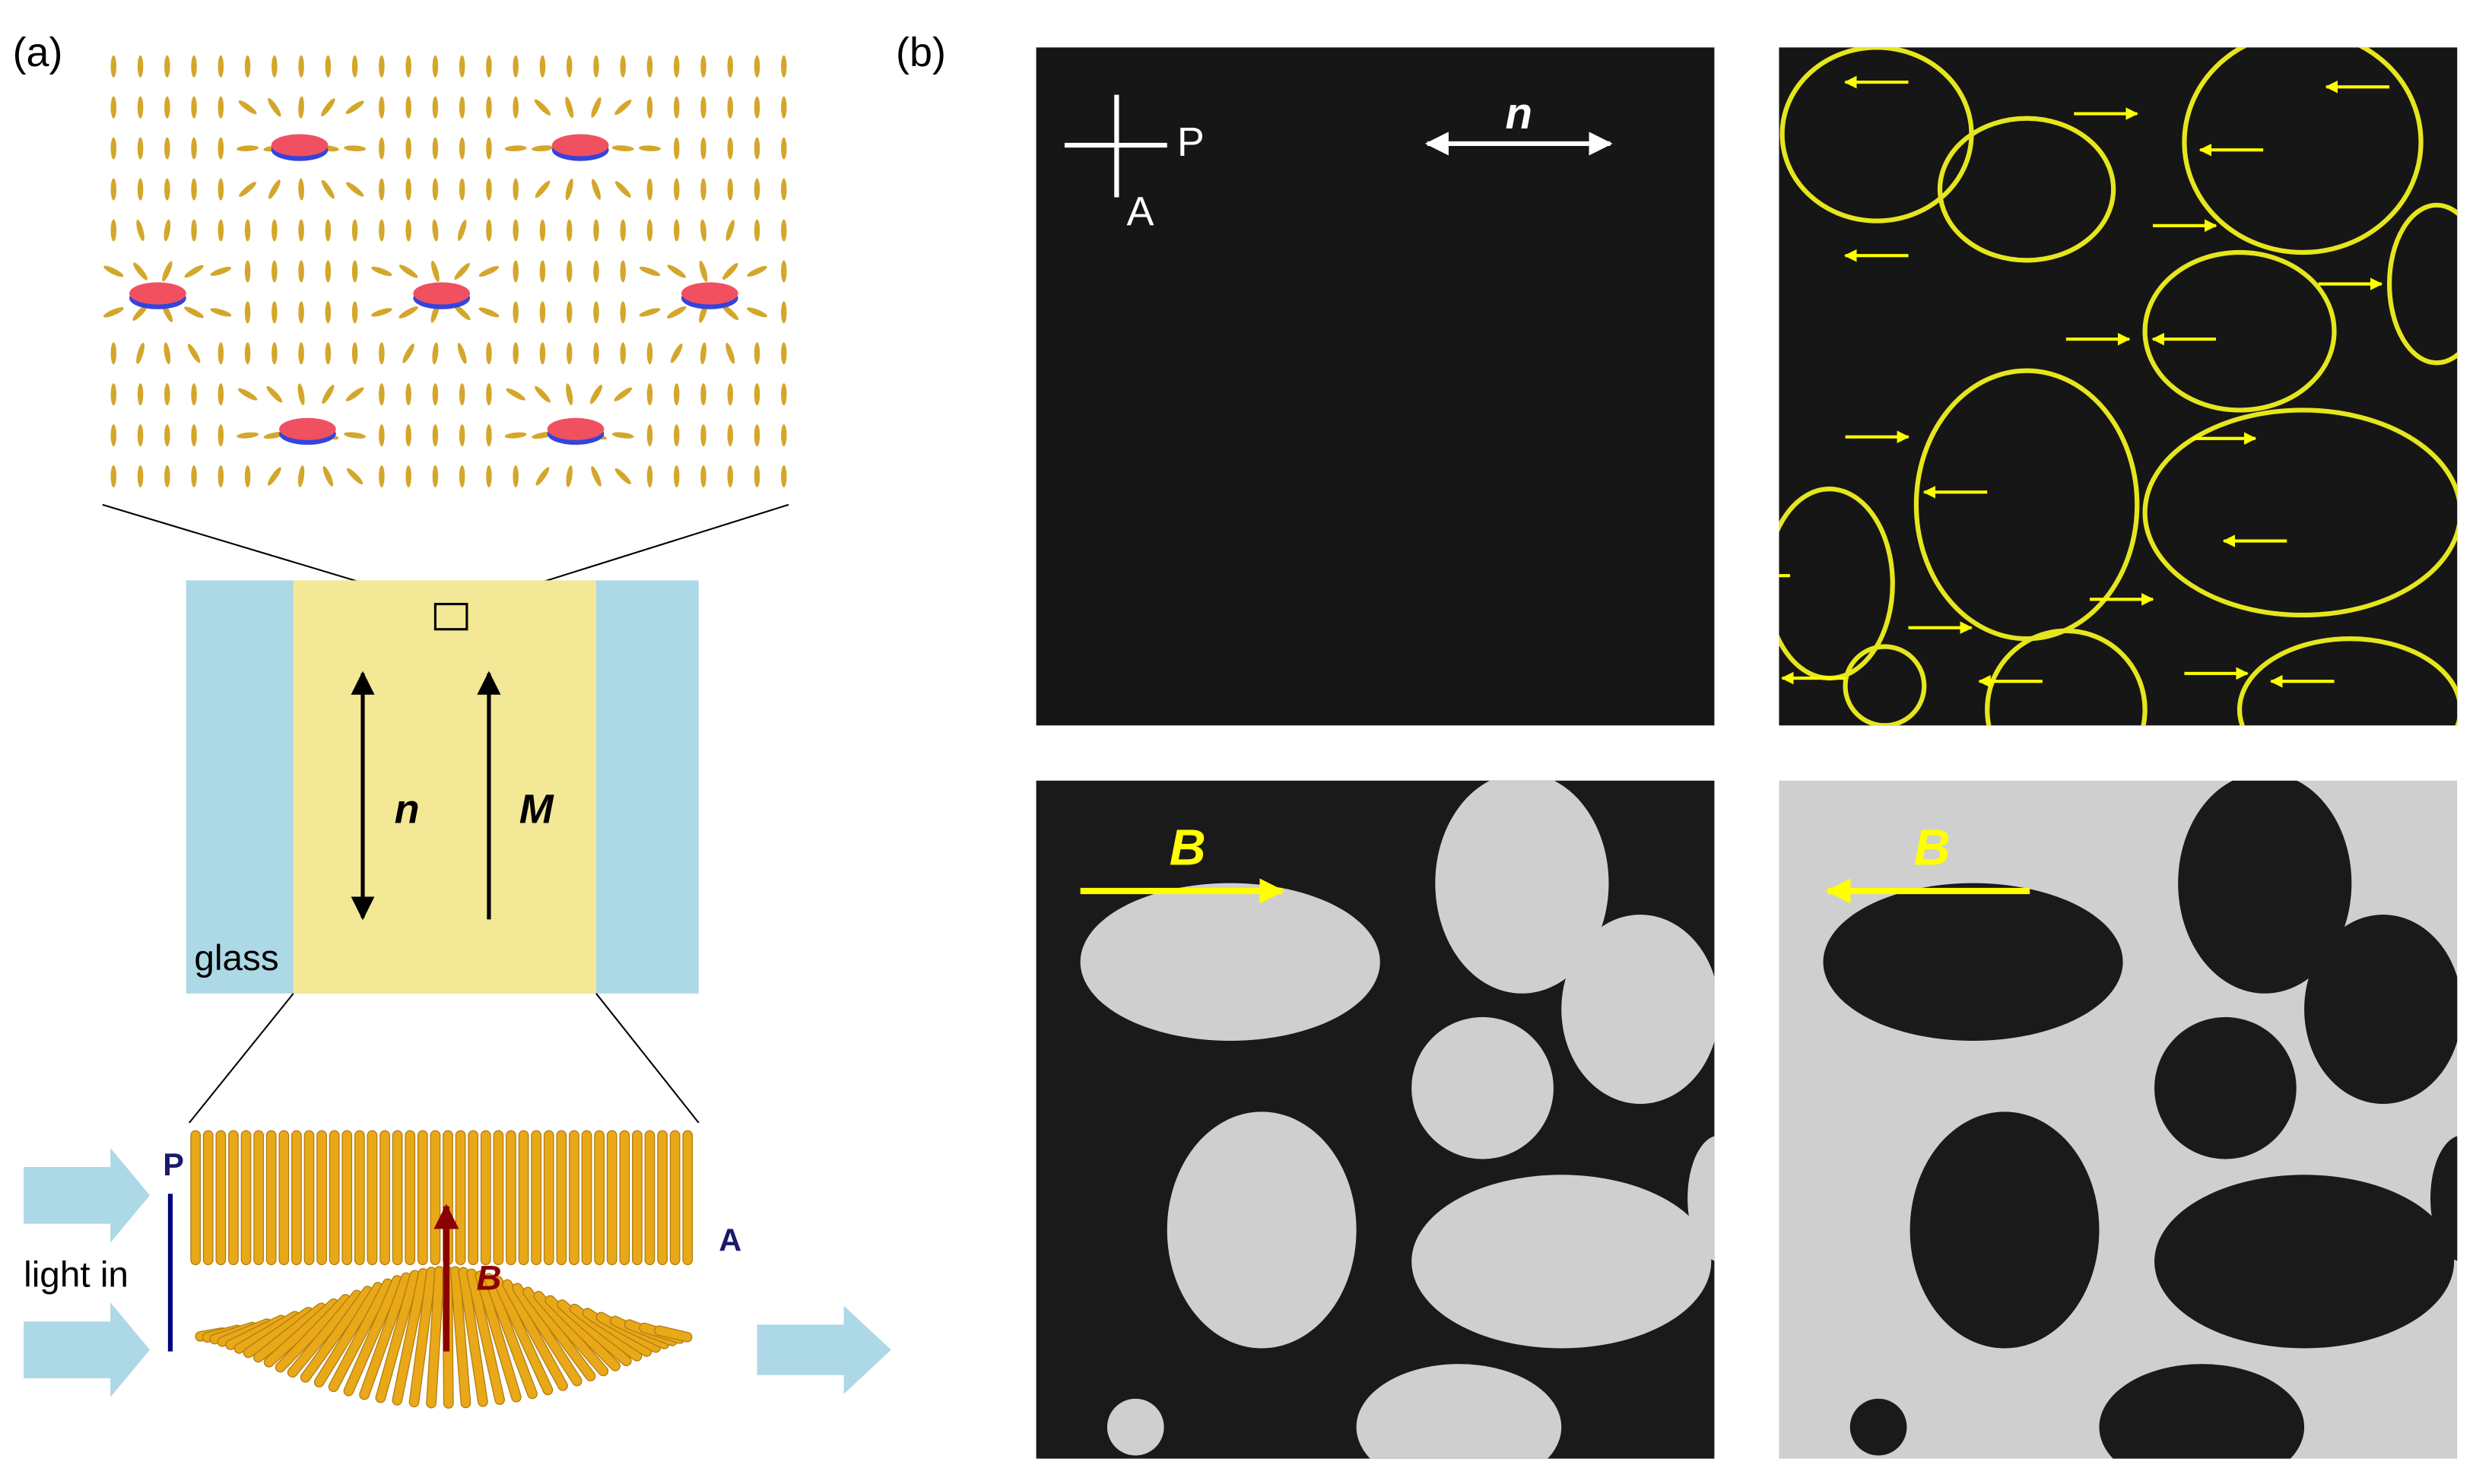  What do you see at coordinates (1191, 142) in the screenshot?
I see `polarizer-label: P` at bounding box center [1191, 142].